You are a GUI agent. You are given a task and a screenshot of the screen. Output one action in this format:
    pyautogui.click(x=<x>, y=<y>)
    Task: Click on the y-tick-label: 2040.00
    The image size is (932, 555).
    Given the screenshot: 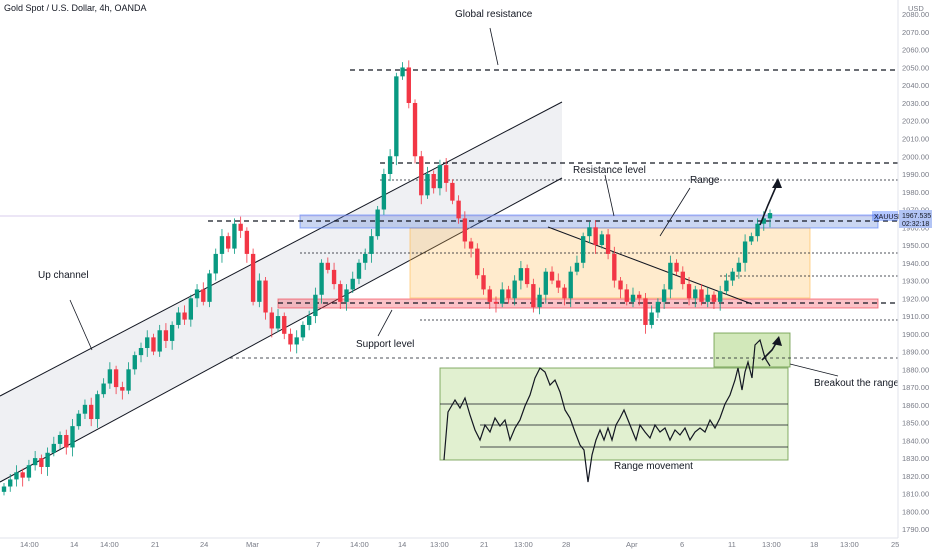 What is the action you would take?
    pyautogui.click(x=915, y=85)
    